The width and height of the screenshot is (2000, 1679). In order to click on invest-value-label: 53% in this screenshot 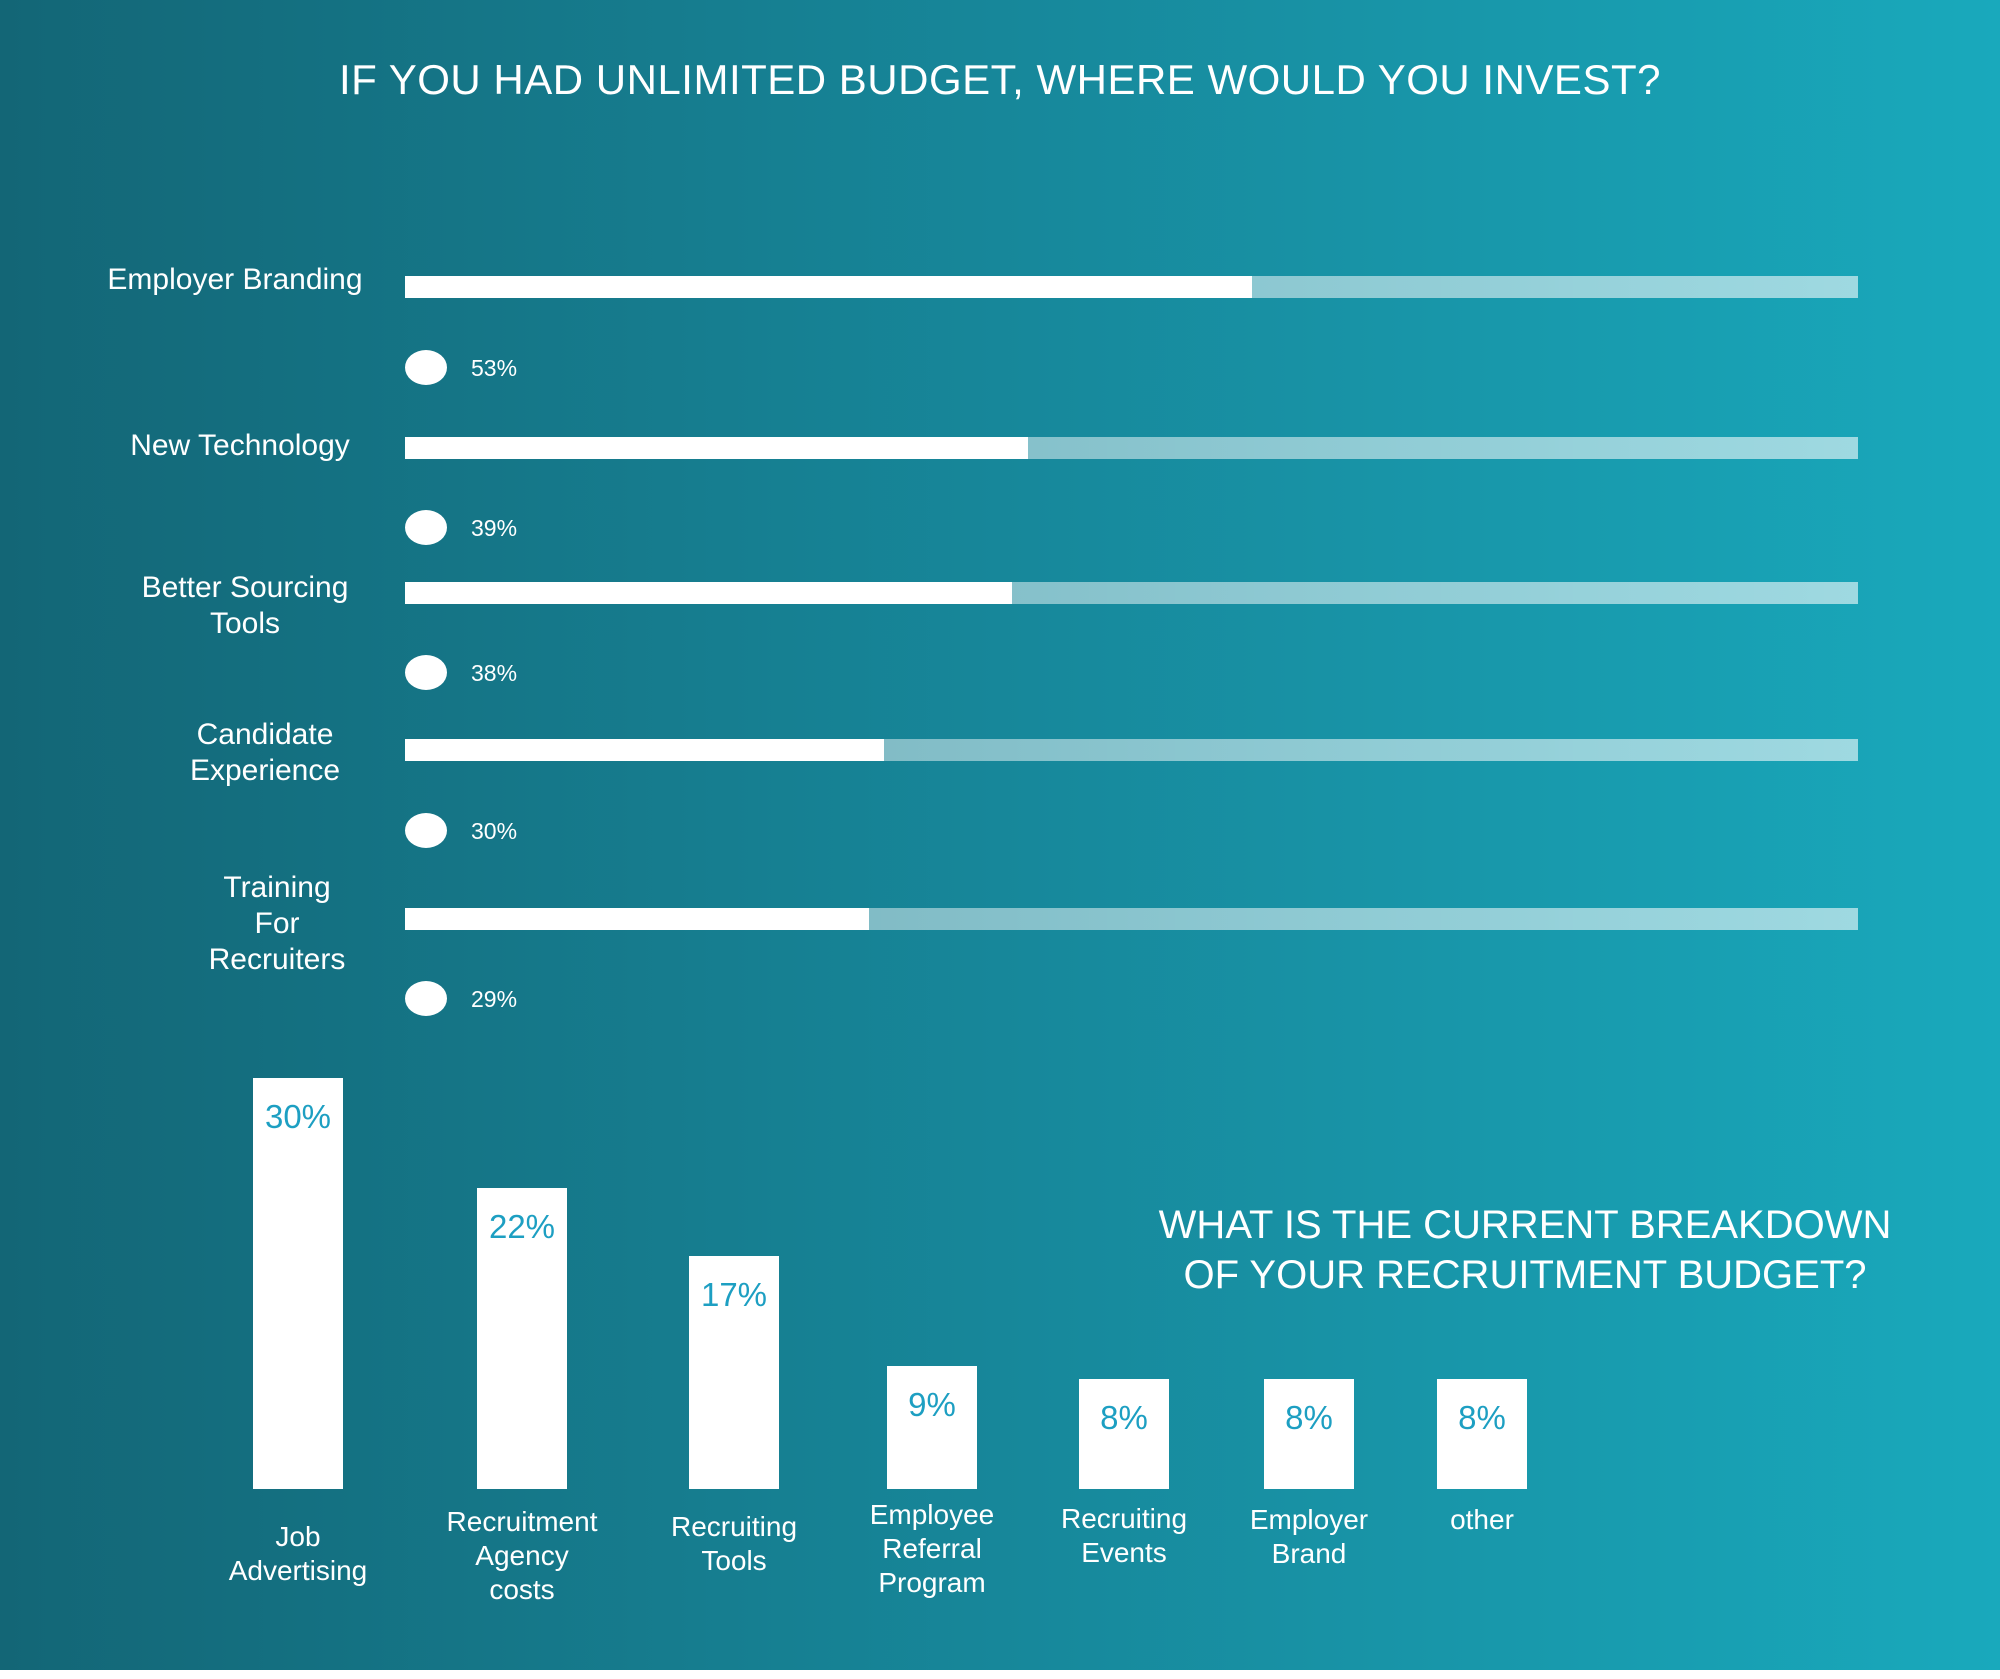, I will do `click(494, 368)`.